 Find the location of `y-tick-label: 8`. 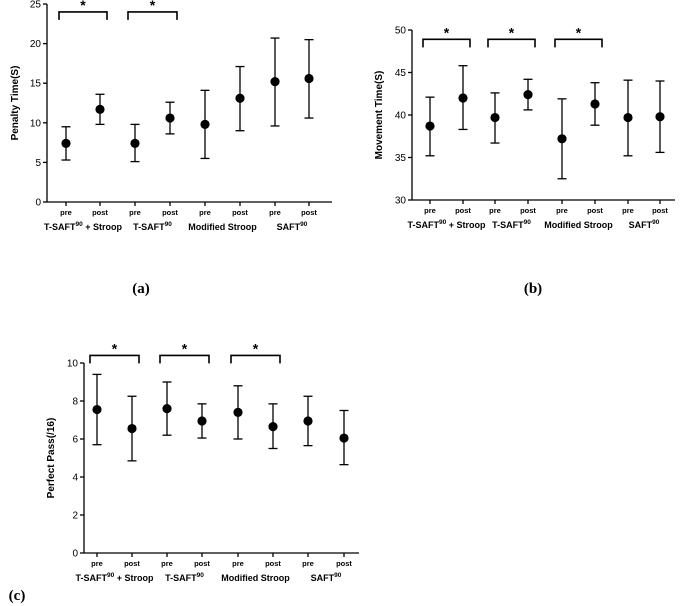

y-tick-label: 8 is located at coordinates (75, 402).